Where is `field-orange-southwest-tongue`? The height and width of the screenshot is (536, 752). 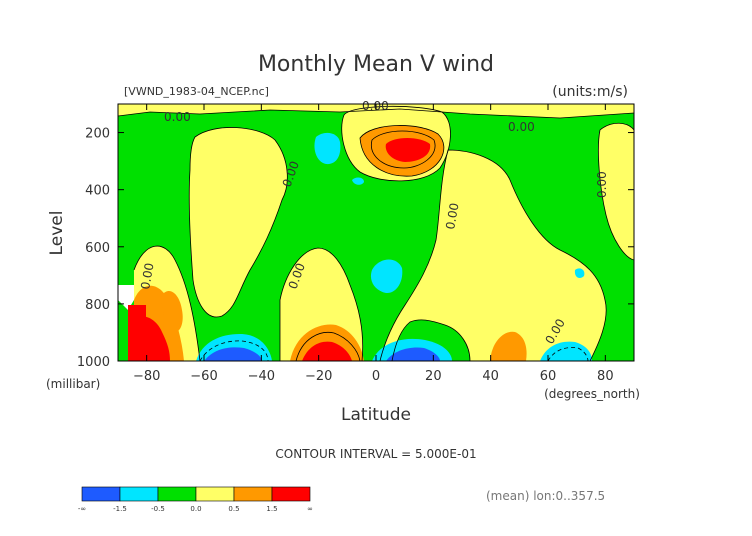
field-orange-southwest-tongue is located at coordinates (172, 311).